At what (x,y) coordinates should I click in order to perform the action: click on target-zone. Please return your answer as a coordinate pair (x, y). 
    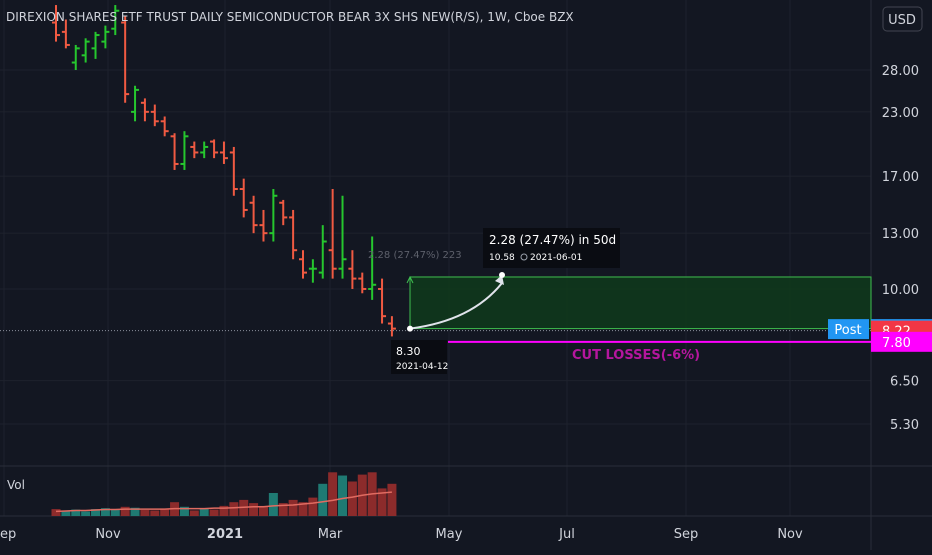
    Looking at the image, I should click on (640, 303).